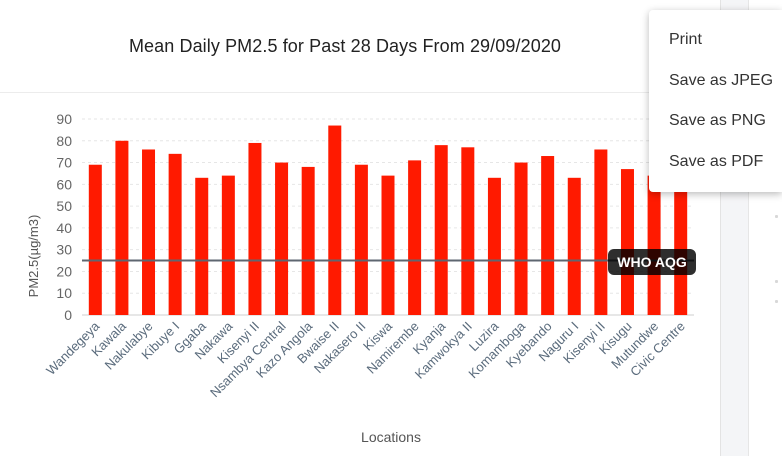 The height and width of the screenshot is (456, 782). Describe the element at coordinates (64, 228) in the screenshot. I see `y-tick-label: 40` at that location.